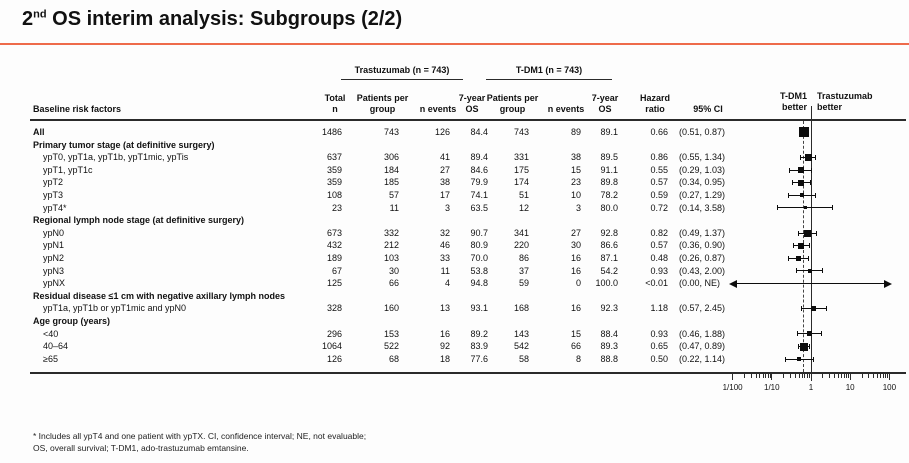  I want to click on arrow-left-icon, so click(733, 283).